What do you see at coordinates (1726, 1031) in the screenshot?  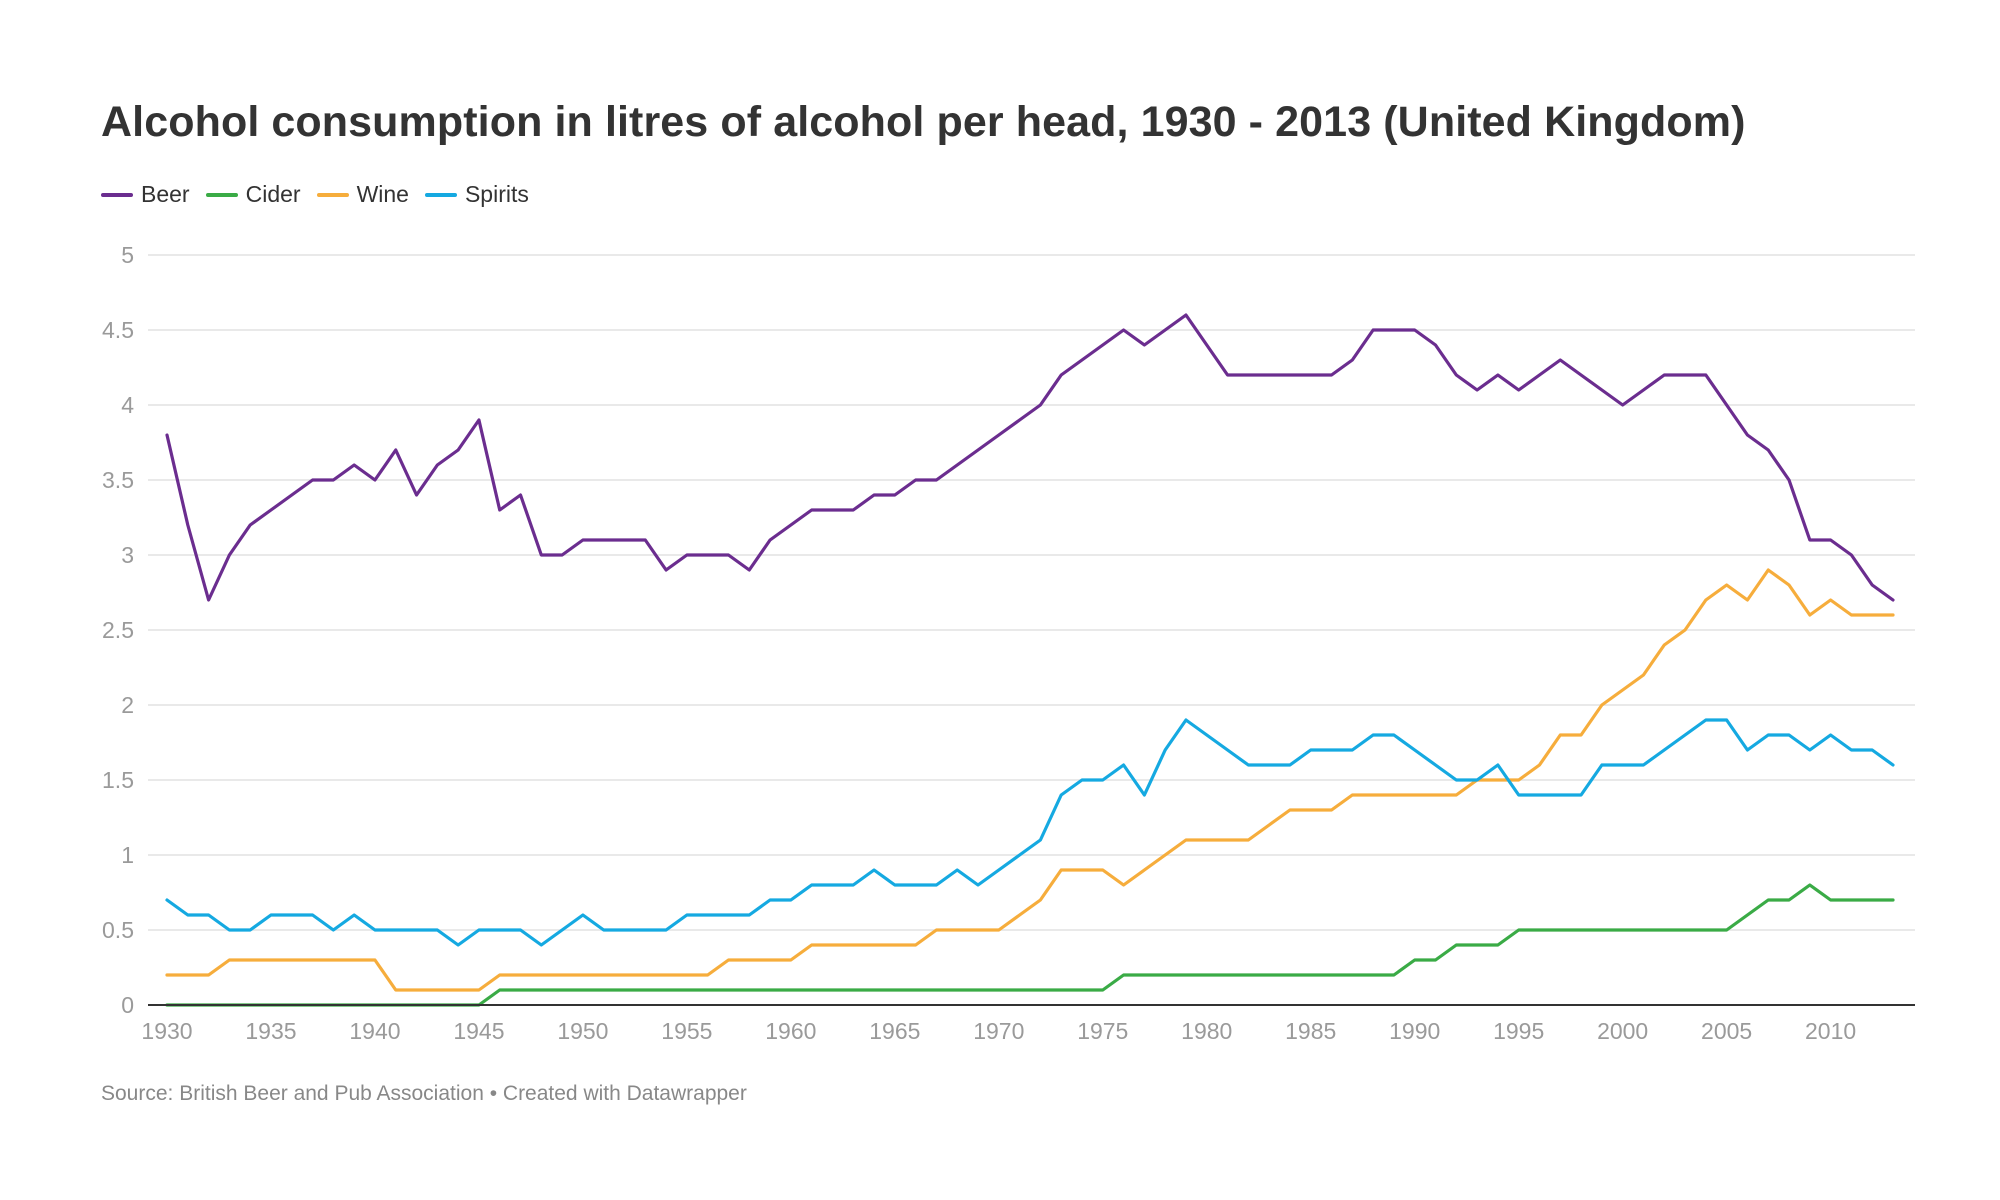 I see `x-tick-label-2005: 2005` at bounding box center [1726, 1031].